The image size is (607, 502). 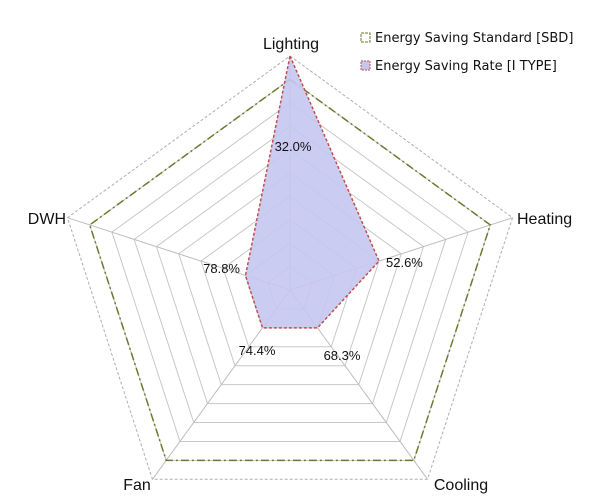 What do you see at coordinates (291, 44) in the screenshot?
I see `axis-label-lighting: Lighting` at bounding box center [291, 44].